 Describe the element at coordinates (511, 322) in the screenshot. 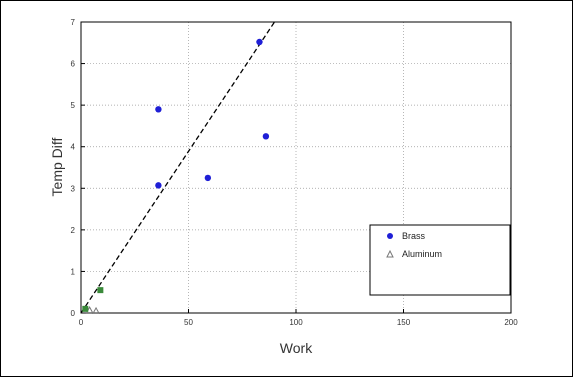

I see `x-tick-label: 200` at that location.